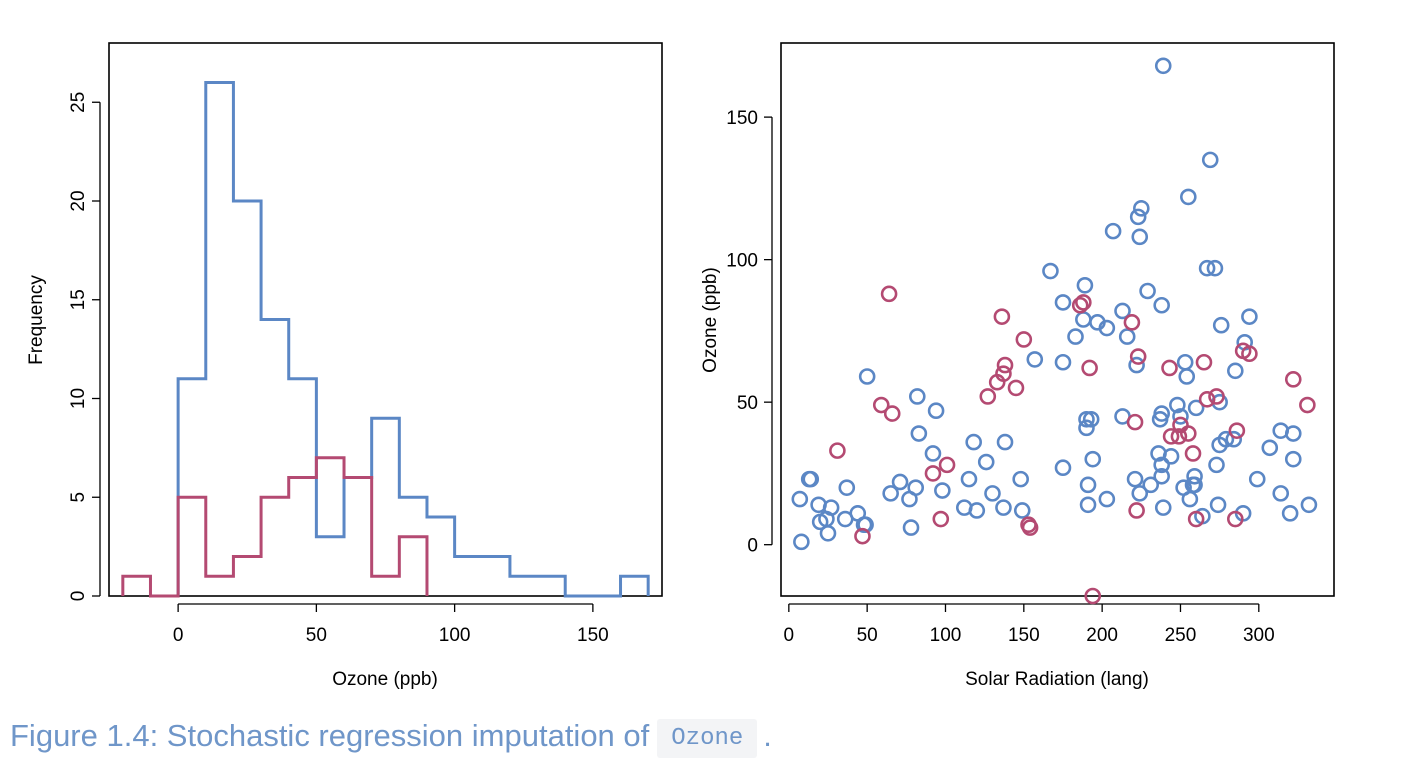  I want to click on histogram-series-imputed, so click(275, 527).